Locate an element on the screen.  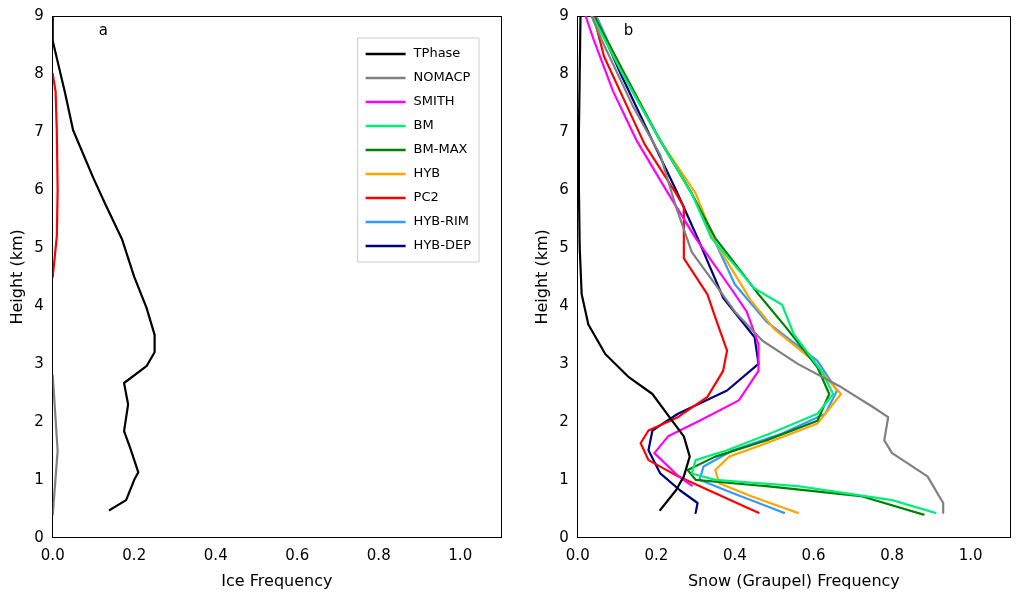
x-axis-title: Ice Frequency is located at coordinates (277, 580).